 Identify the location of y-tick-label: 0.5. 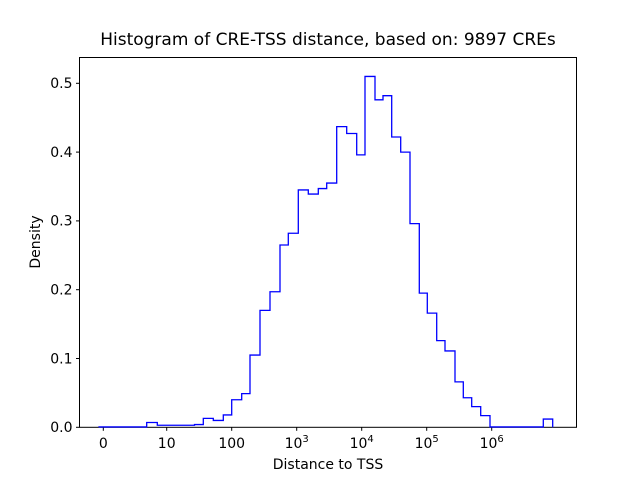
(61, 84).